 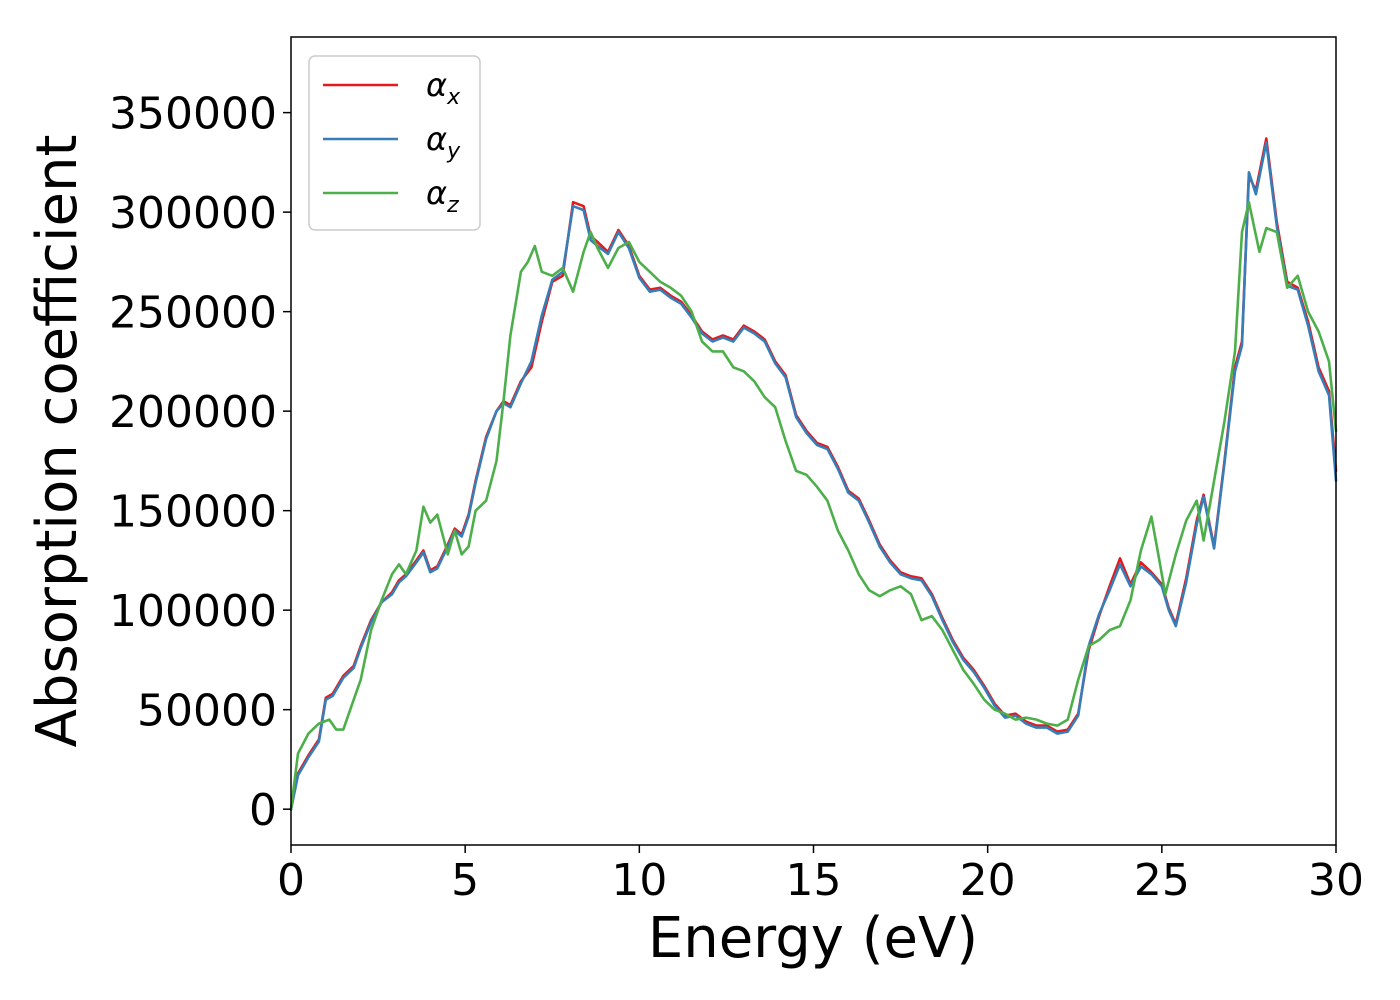 I want to click on x-axis-ticks: 0 5 10 15 20 25 30, so click(x=820, y=875).